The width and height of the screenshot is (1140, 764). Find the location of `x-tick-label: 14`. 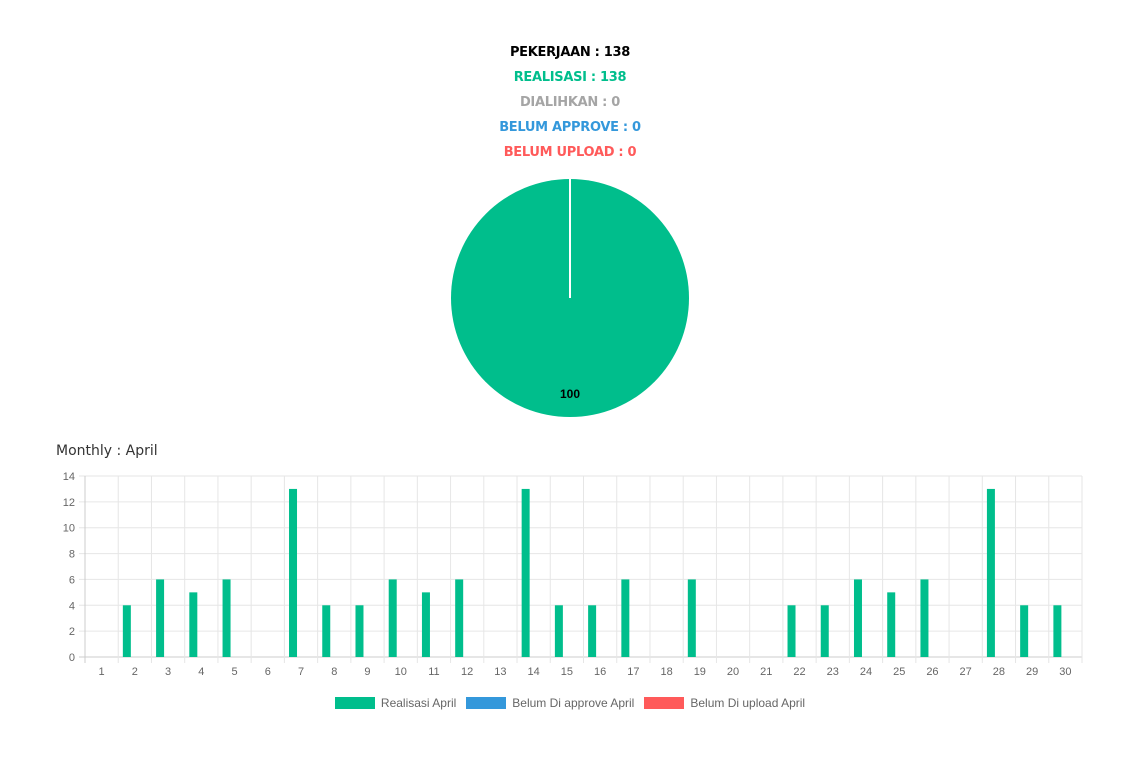

x-tick-label: 14 is located at coordinates (534, 672).